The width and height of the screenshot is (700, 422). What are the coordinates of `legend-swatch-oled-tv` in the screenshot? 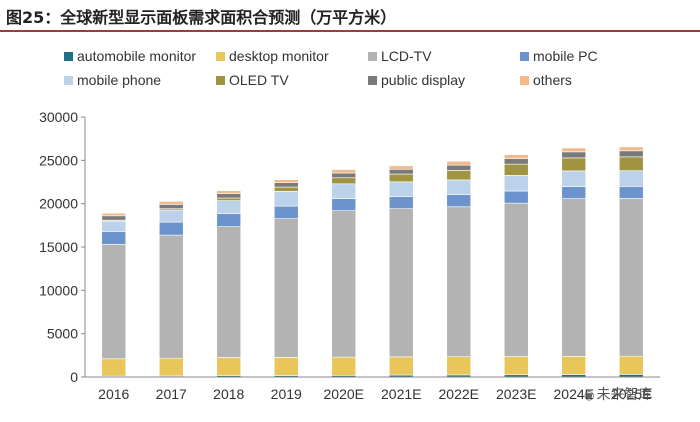 It's located at (220, 80).